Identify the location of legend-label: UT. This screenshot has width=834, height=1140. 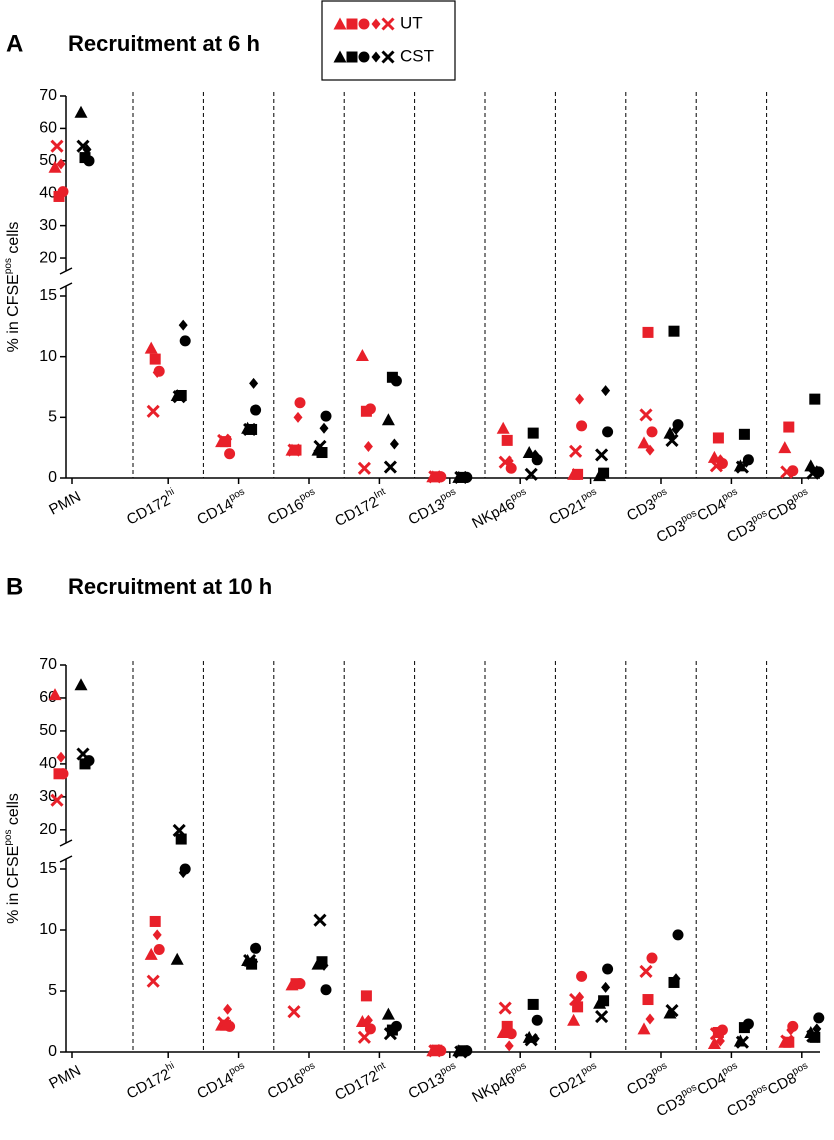
(411, 22).